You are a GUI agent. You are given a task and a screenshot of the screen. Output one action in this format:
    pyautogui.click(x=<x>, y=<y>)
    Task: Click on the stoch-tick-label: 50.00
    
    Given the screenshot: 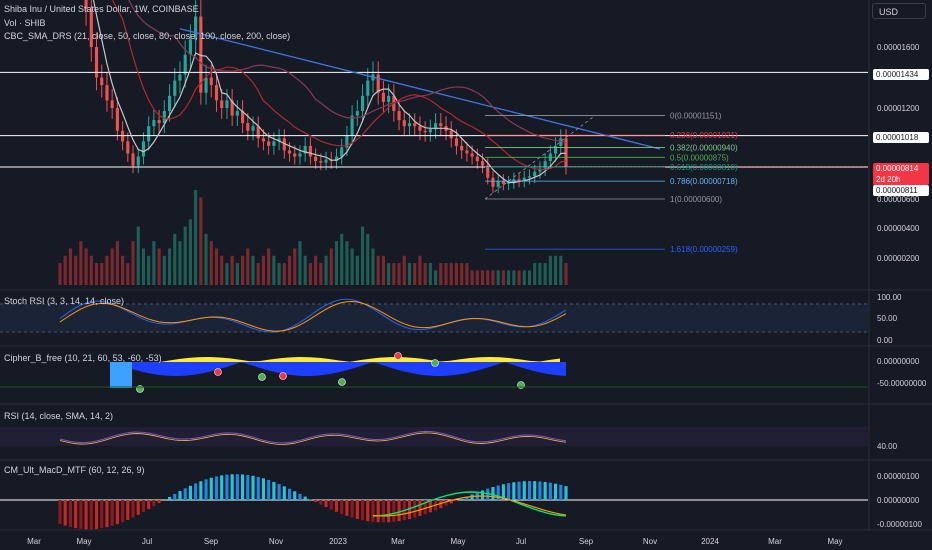 What is the action you would take?
    pyautogui.click(x=887, y=318)
    